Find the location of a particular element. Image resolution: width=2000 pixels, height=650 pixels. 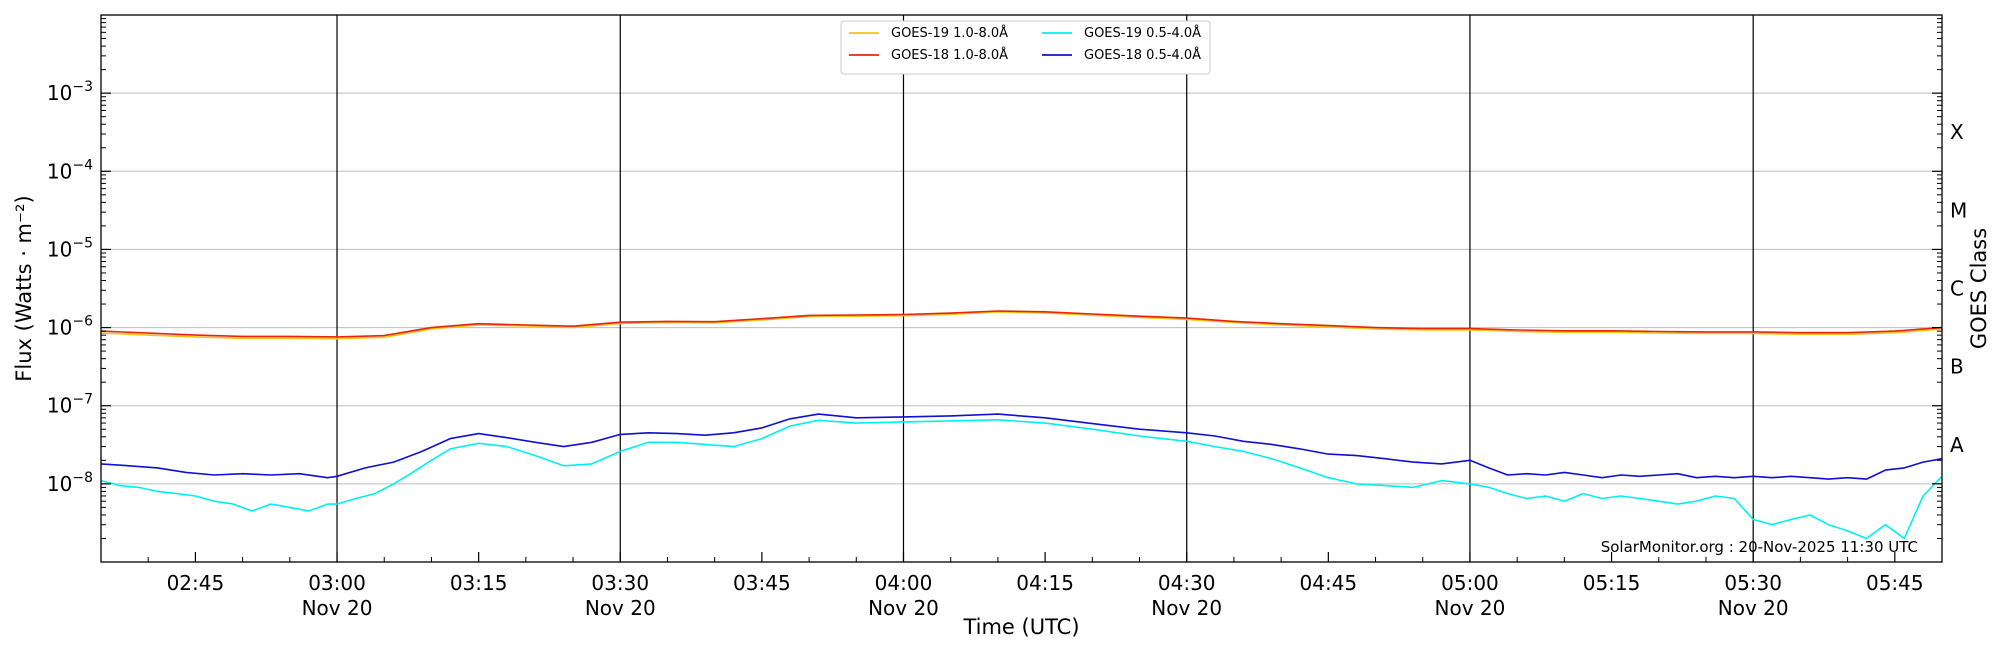

x-tick-label: 04:45 is located at coordinates (1329, 583).